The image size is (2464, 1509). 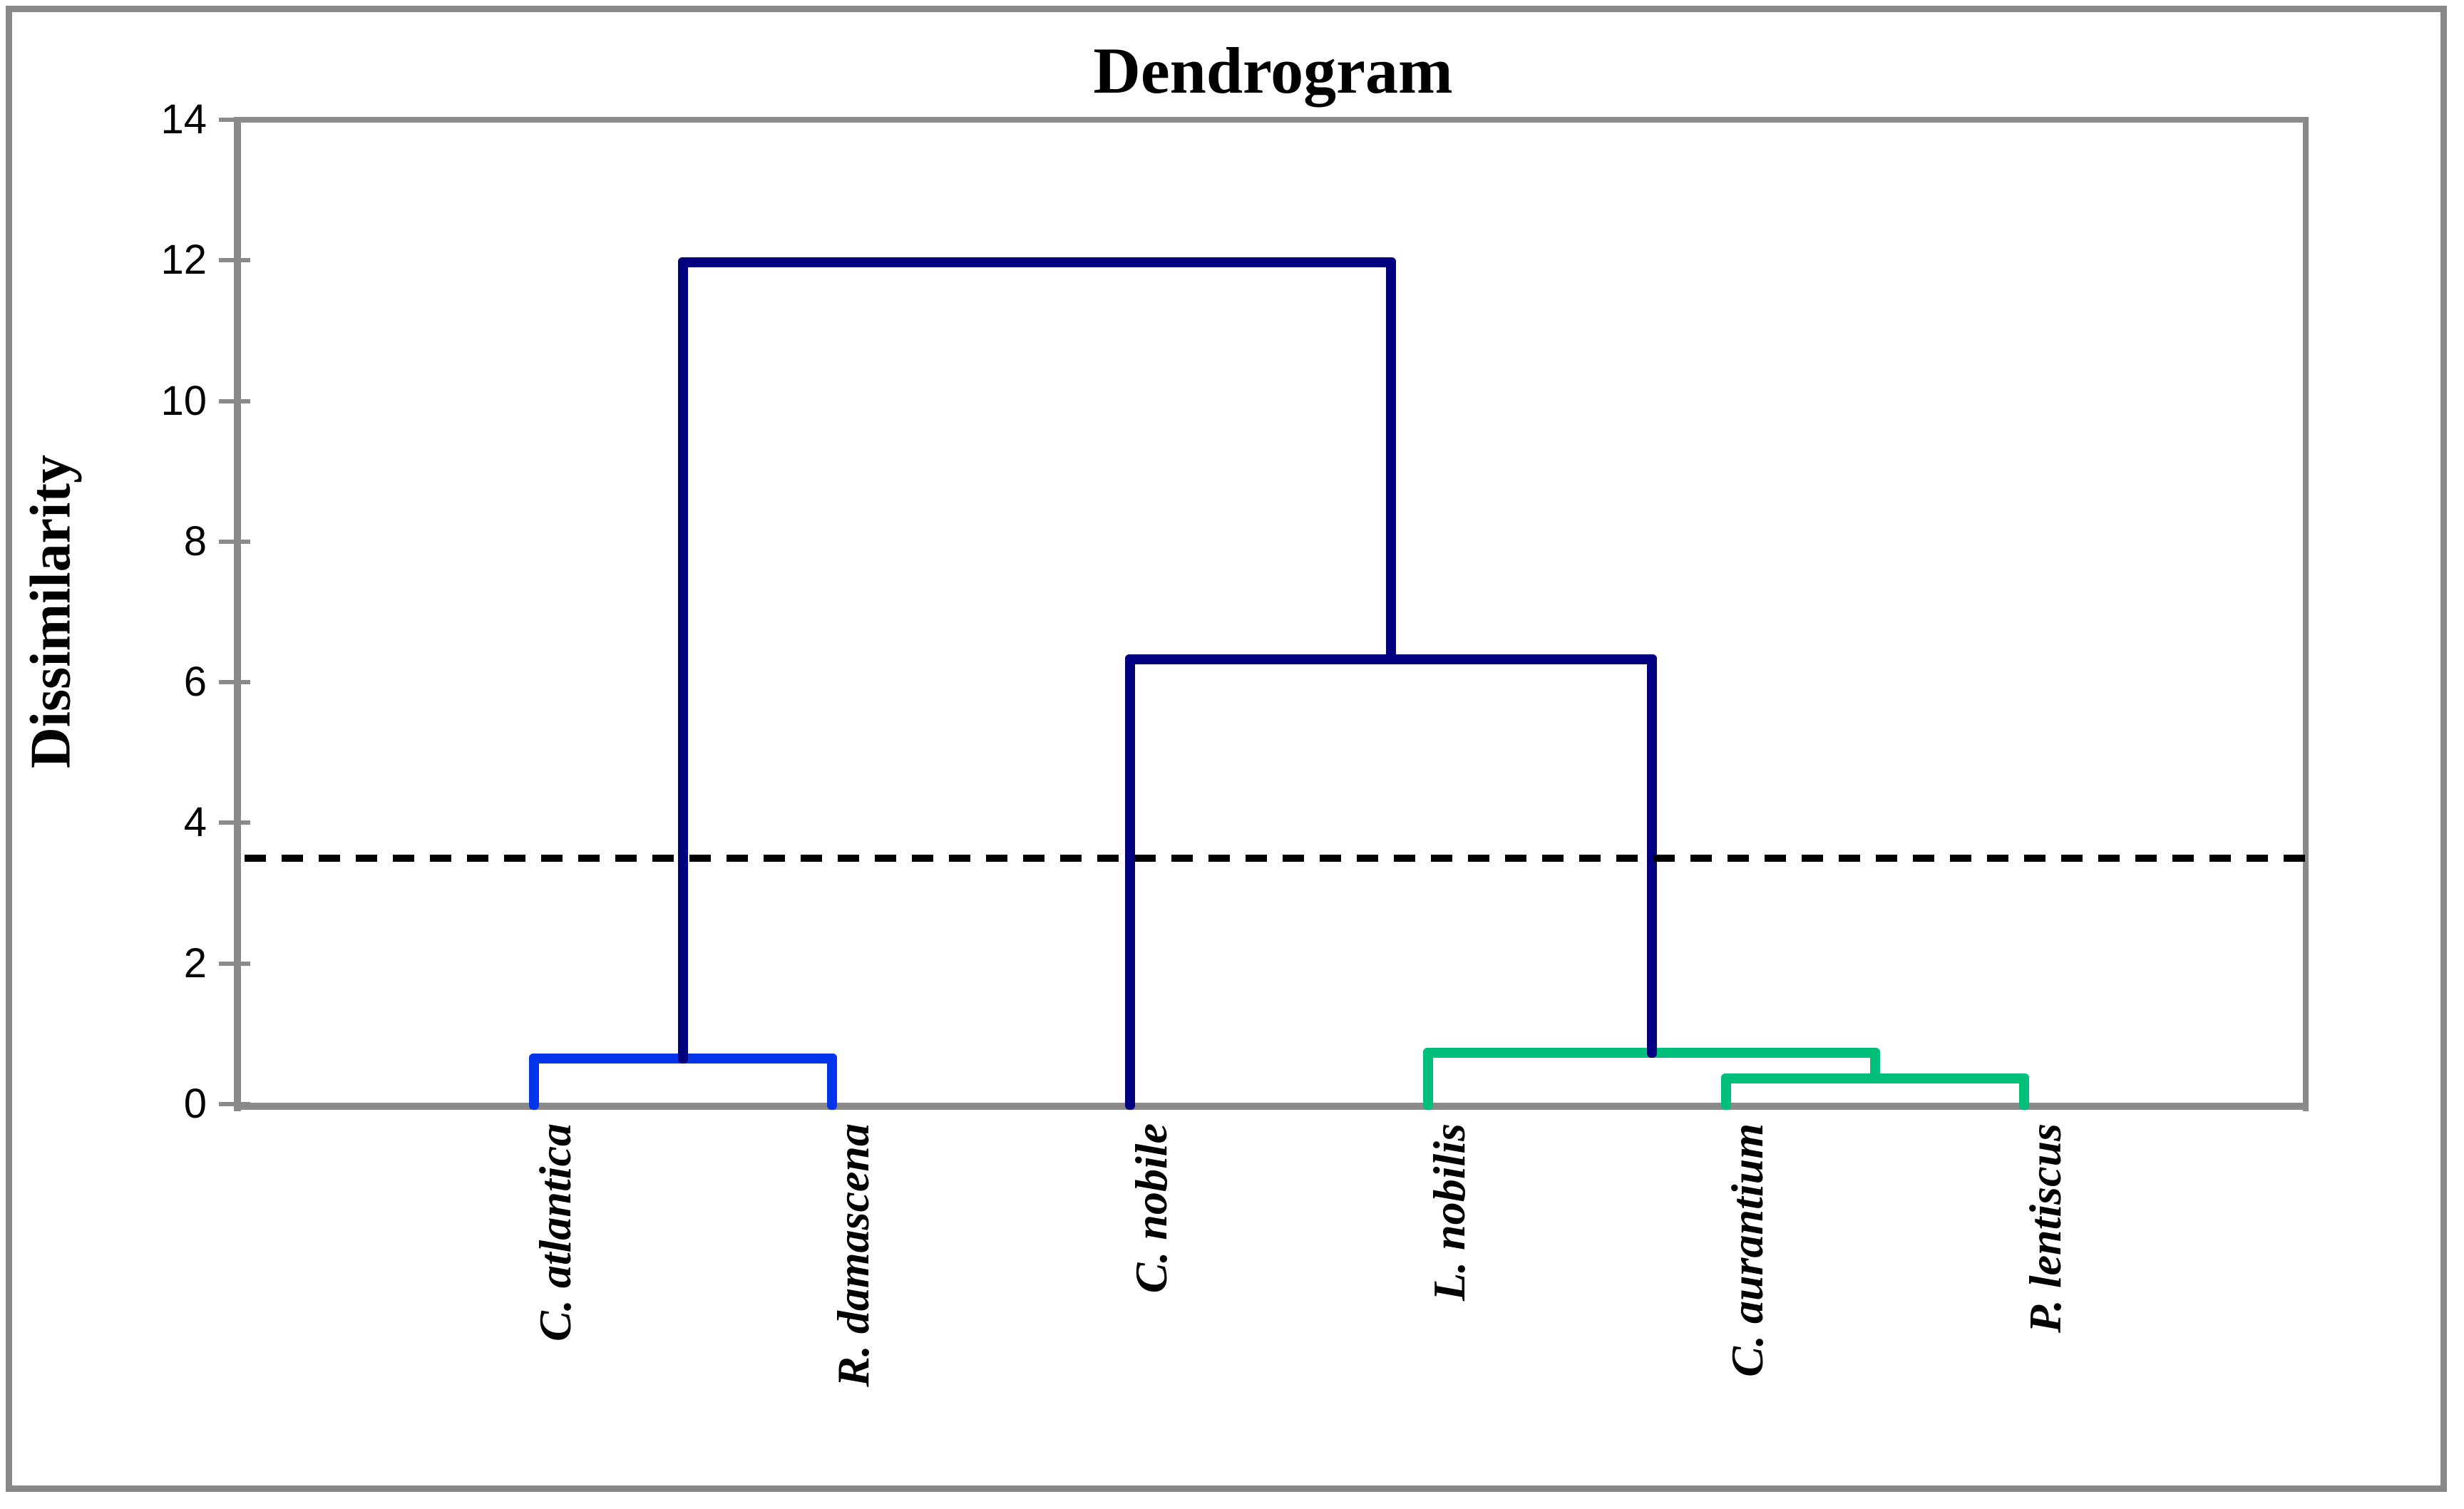 What do you see at coordinates (2306, 614) in the screenshot?
I see `plot-border-right` at bounding box center [2306, 614].